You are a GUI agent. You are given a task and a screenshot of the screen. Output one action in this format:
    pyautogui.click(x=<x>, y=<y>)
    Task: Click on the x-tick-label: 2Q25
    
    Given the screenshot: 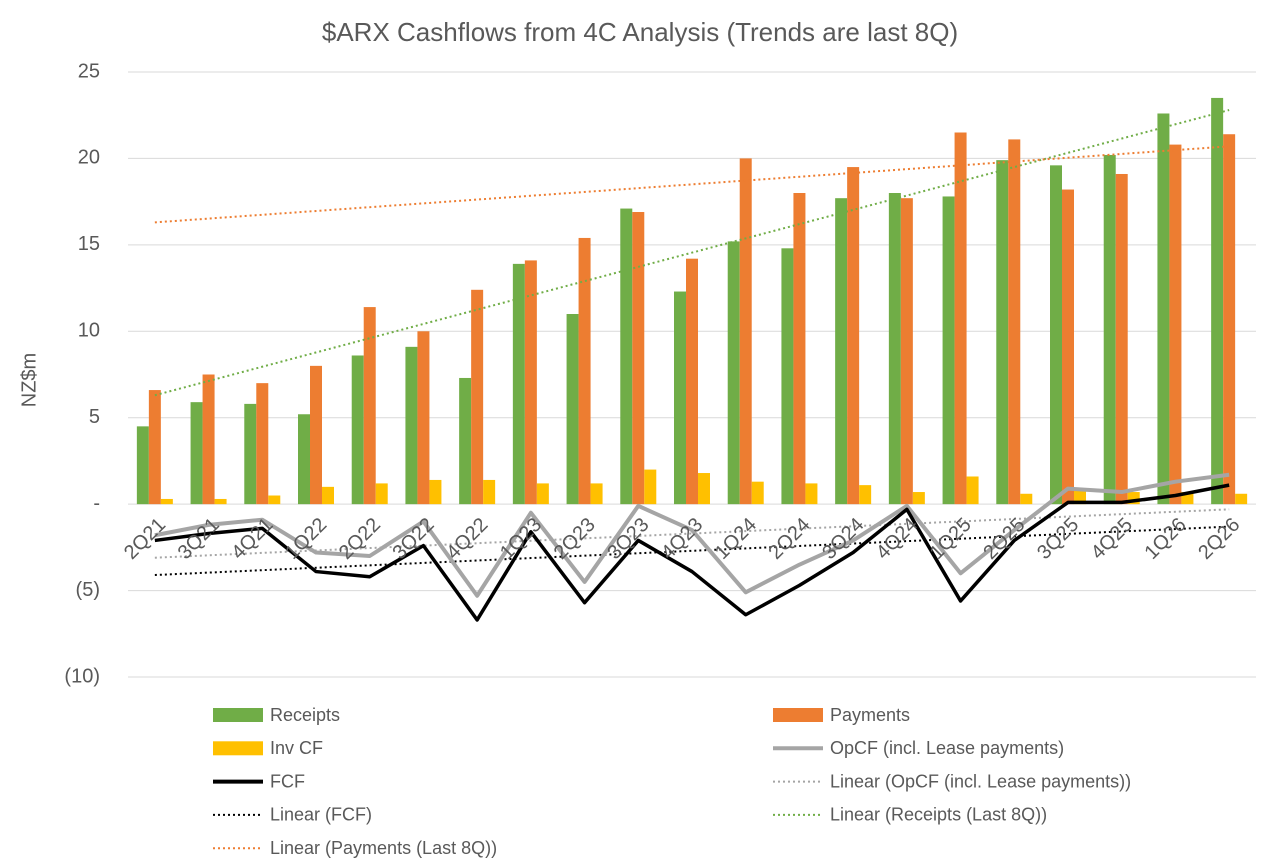 What is the action you would take?
    pyautogui.click(x=1004, y=539)
    